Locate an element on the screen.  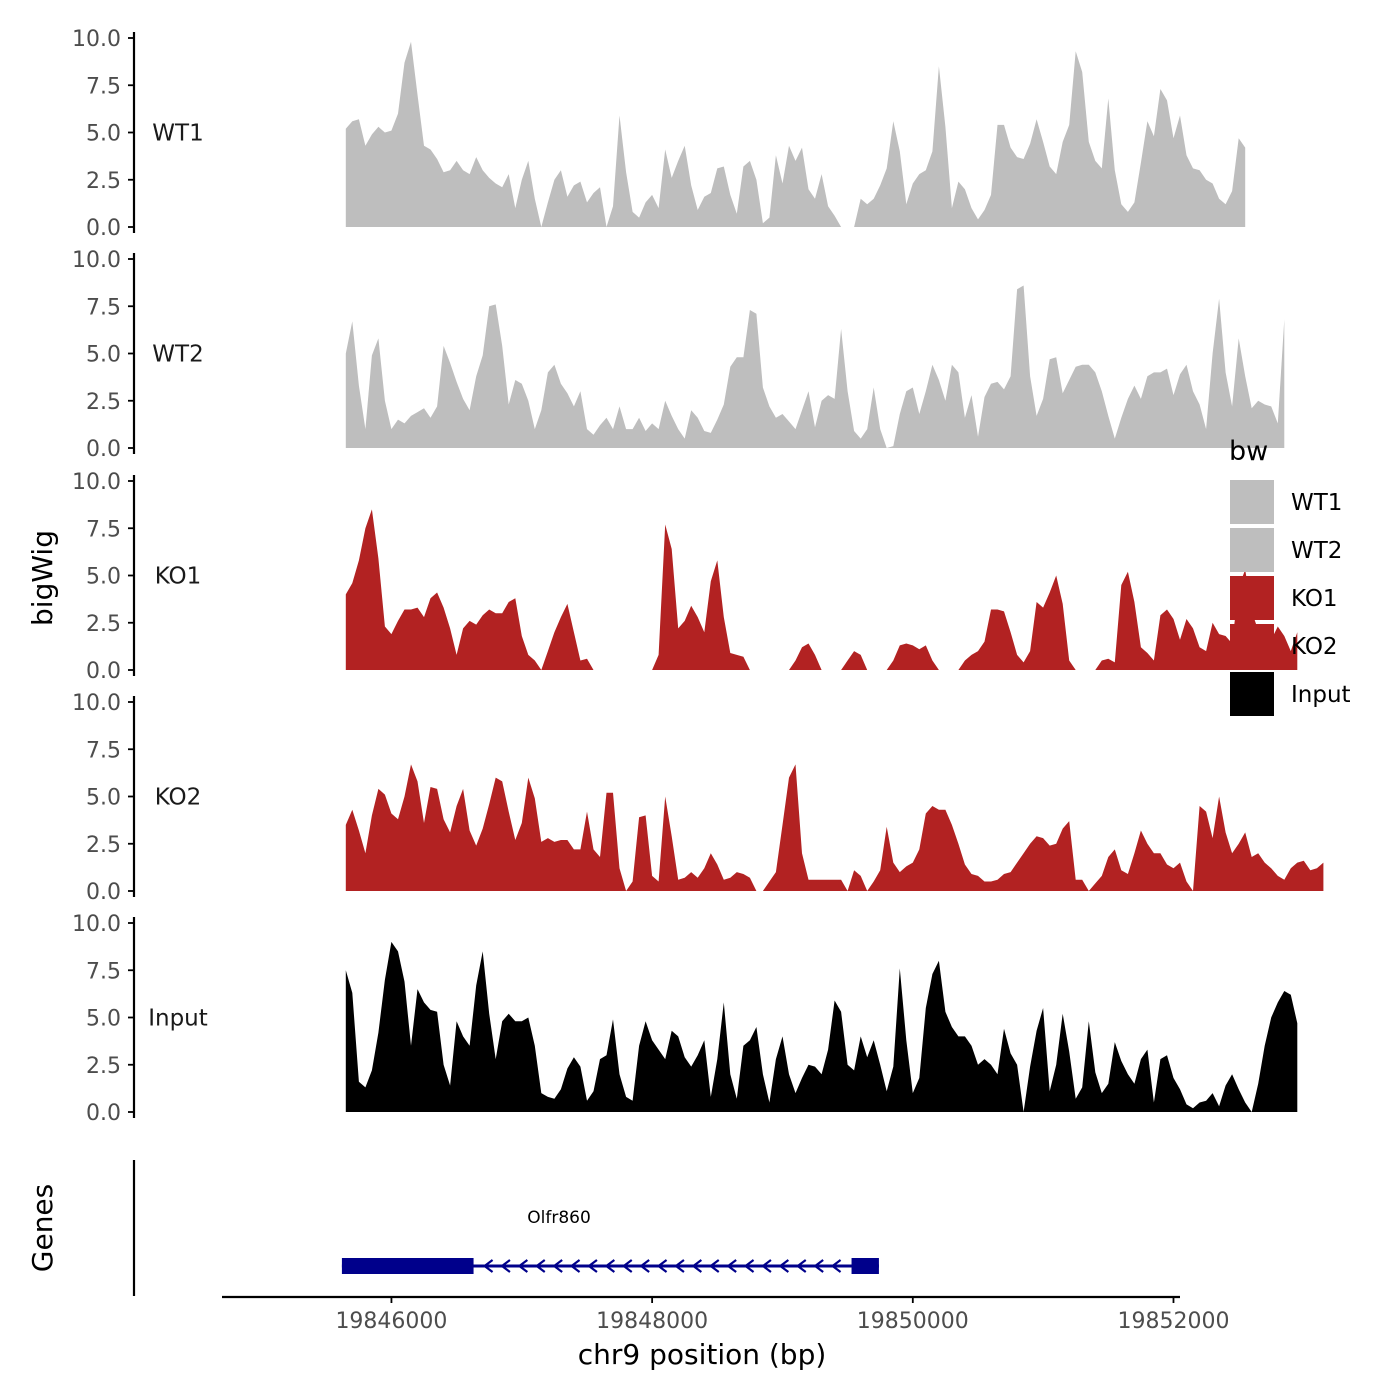
gene-label: Olfr860 is located at coordinates (559, 1218).